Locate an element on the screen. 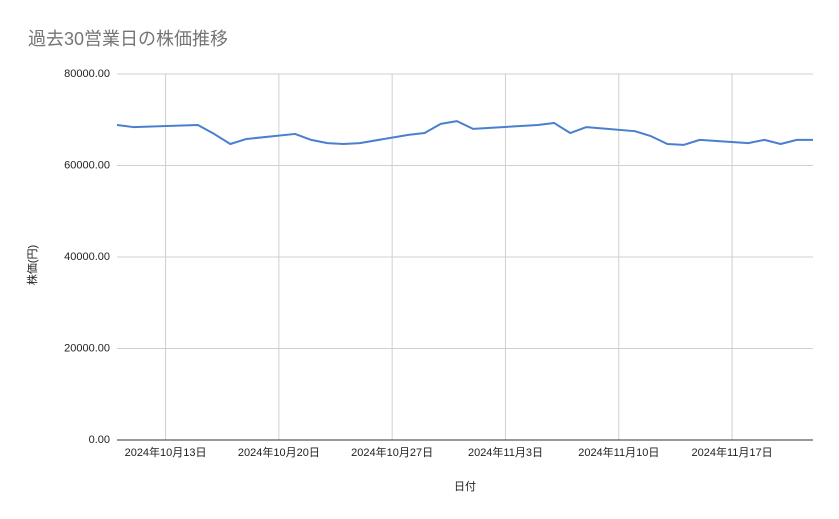 Image resolution: width=839 pixels, height=519 pixels. y-tick-label: 80000.00 is located at coordinates (87, 74).